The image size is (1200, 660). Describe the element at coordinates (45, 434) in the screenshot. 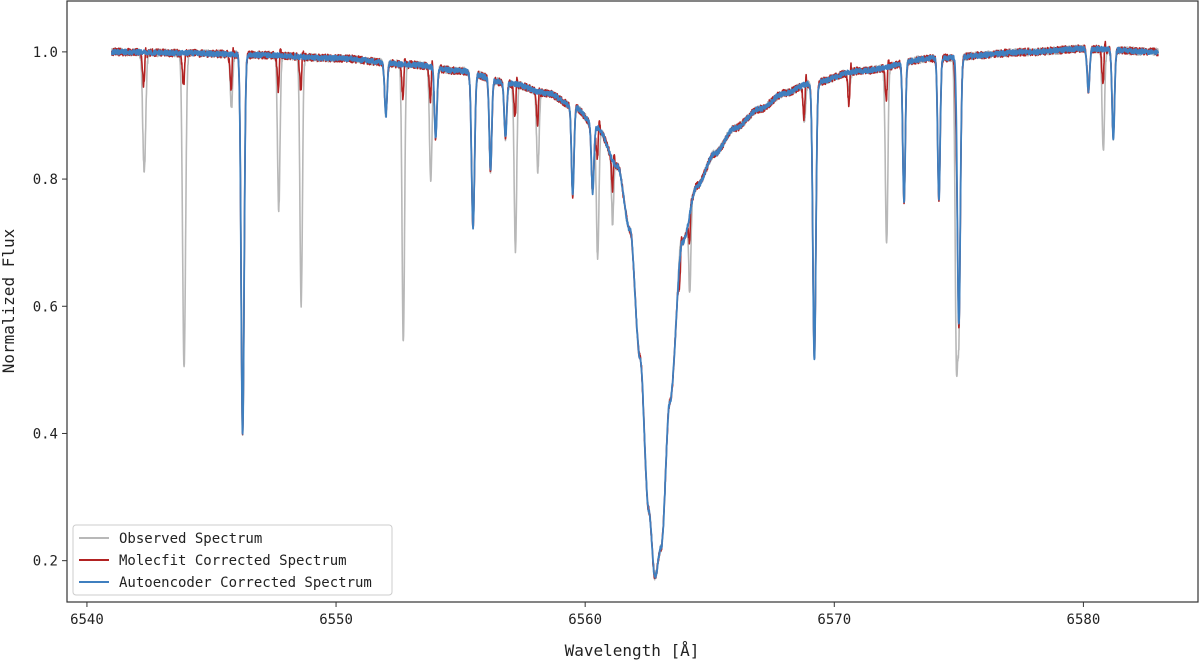

I see `y-tick-label: 0.4` at that location.